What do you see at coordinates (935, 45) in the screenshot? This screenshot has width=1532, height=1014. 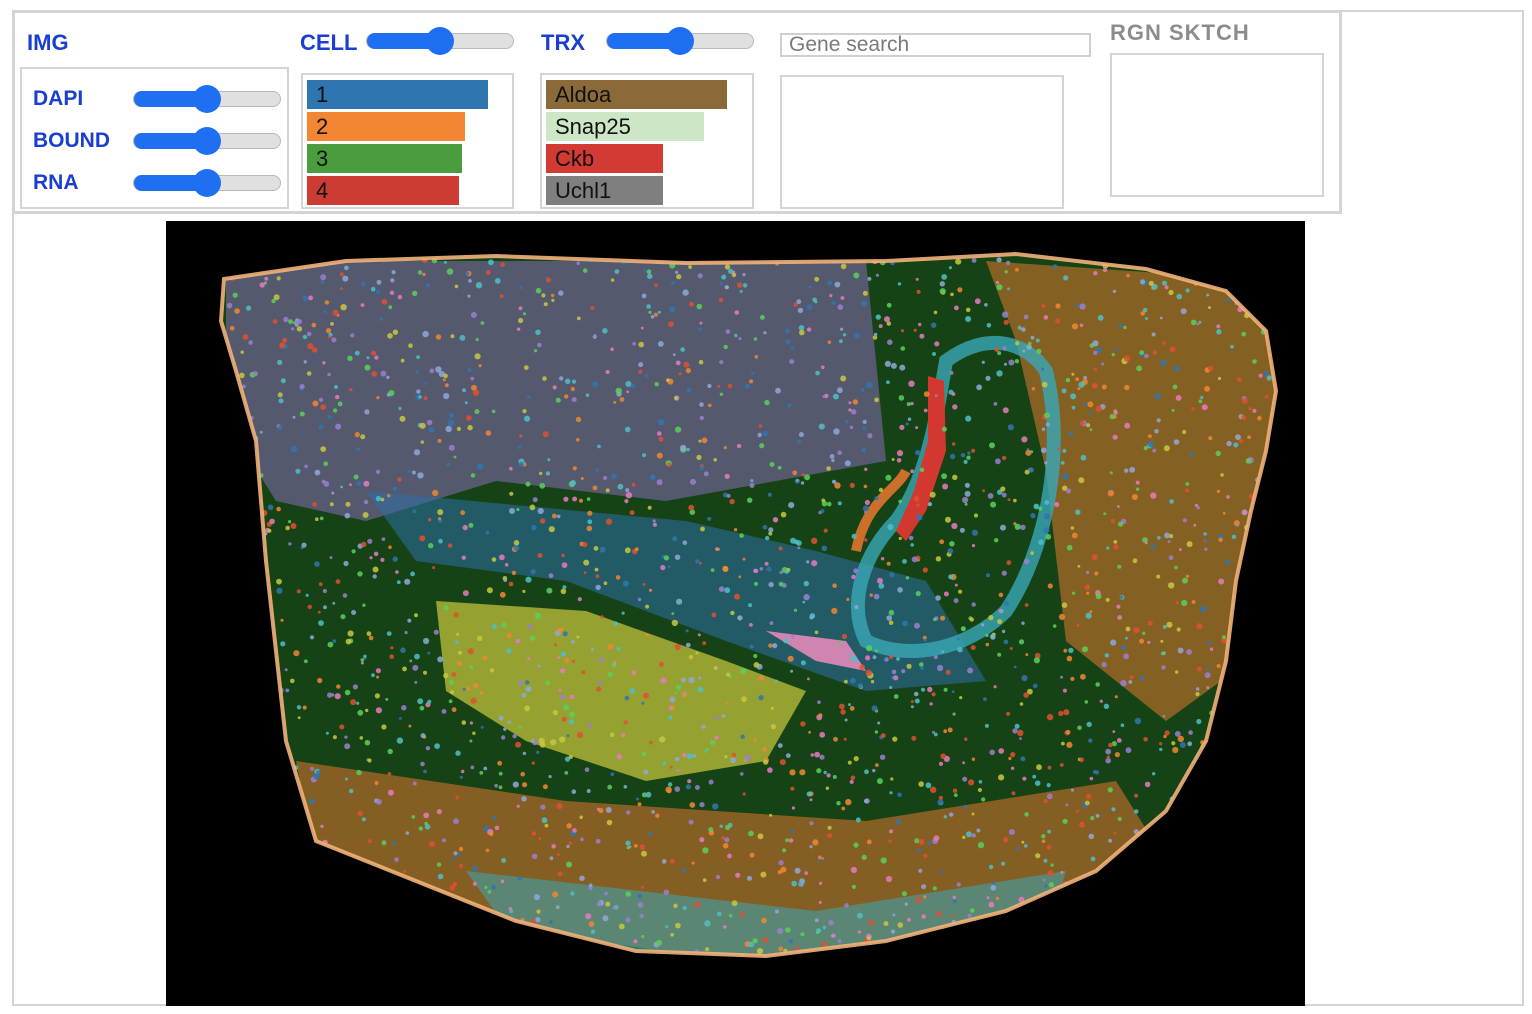 I see `gene-search-input` at bounding box center [935, 45].